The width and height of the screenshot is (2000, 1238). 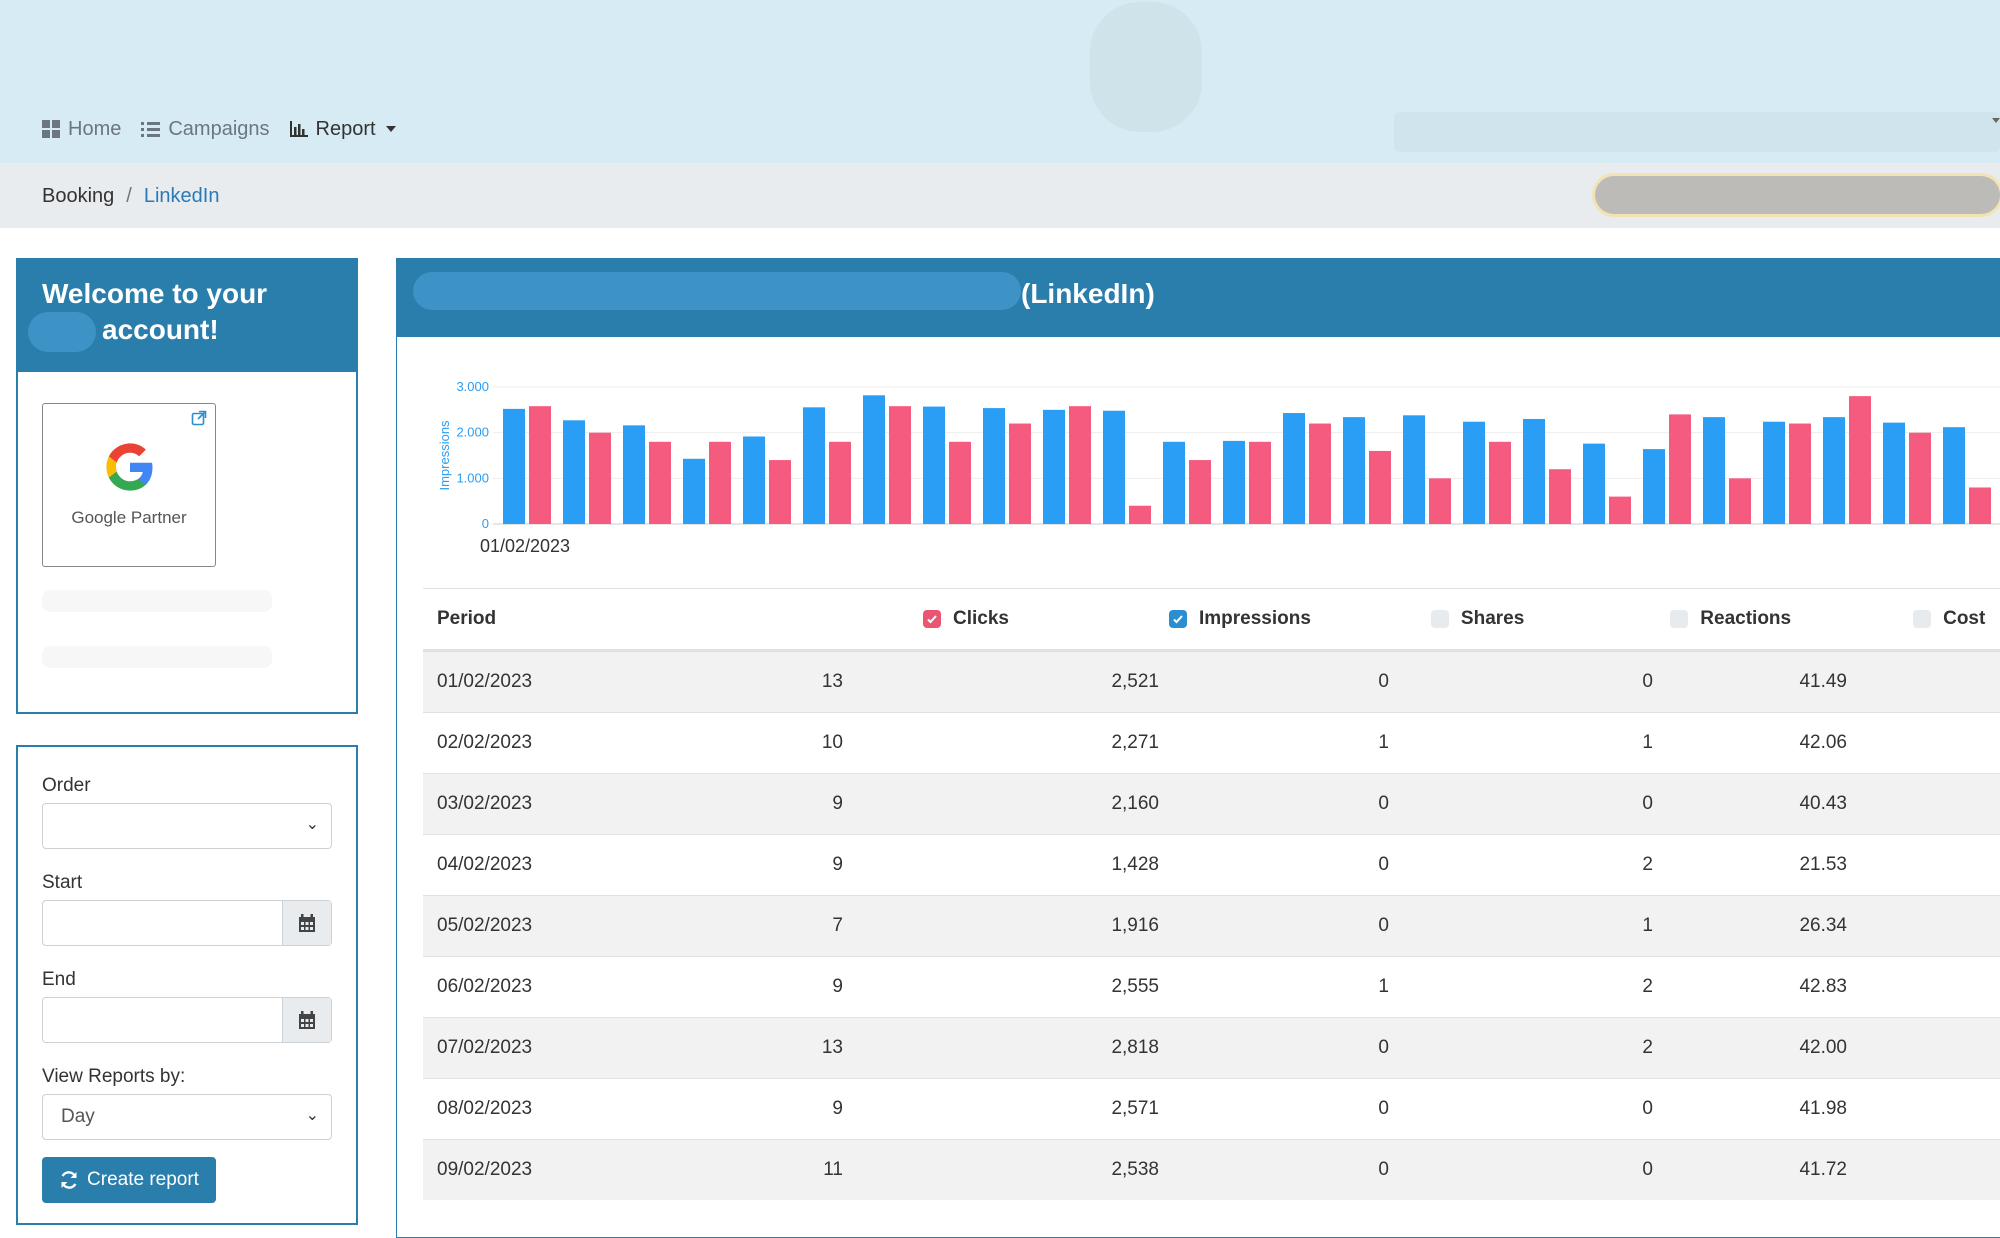 What do you see at coordinates (187, 1117) in the screenshot?
I see `view-by-select: Day ⌄` at bounding box center [187, 1117].